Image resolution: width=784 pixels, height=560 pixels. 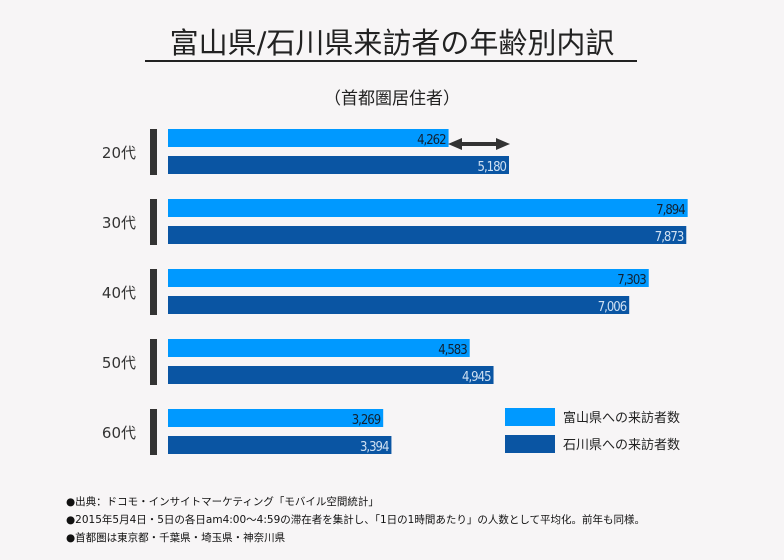 I want to click on legend-label-toyama: 富山県への来訪者数, so click(x=622, y=418).